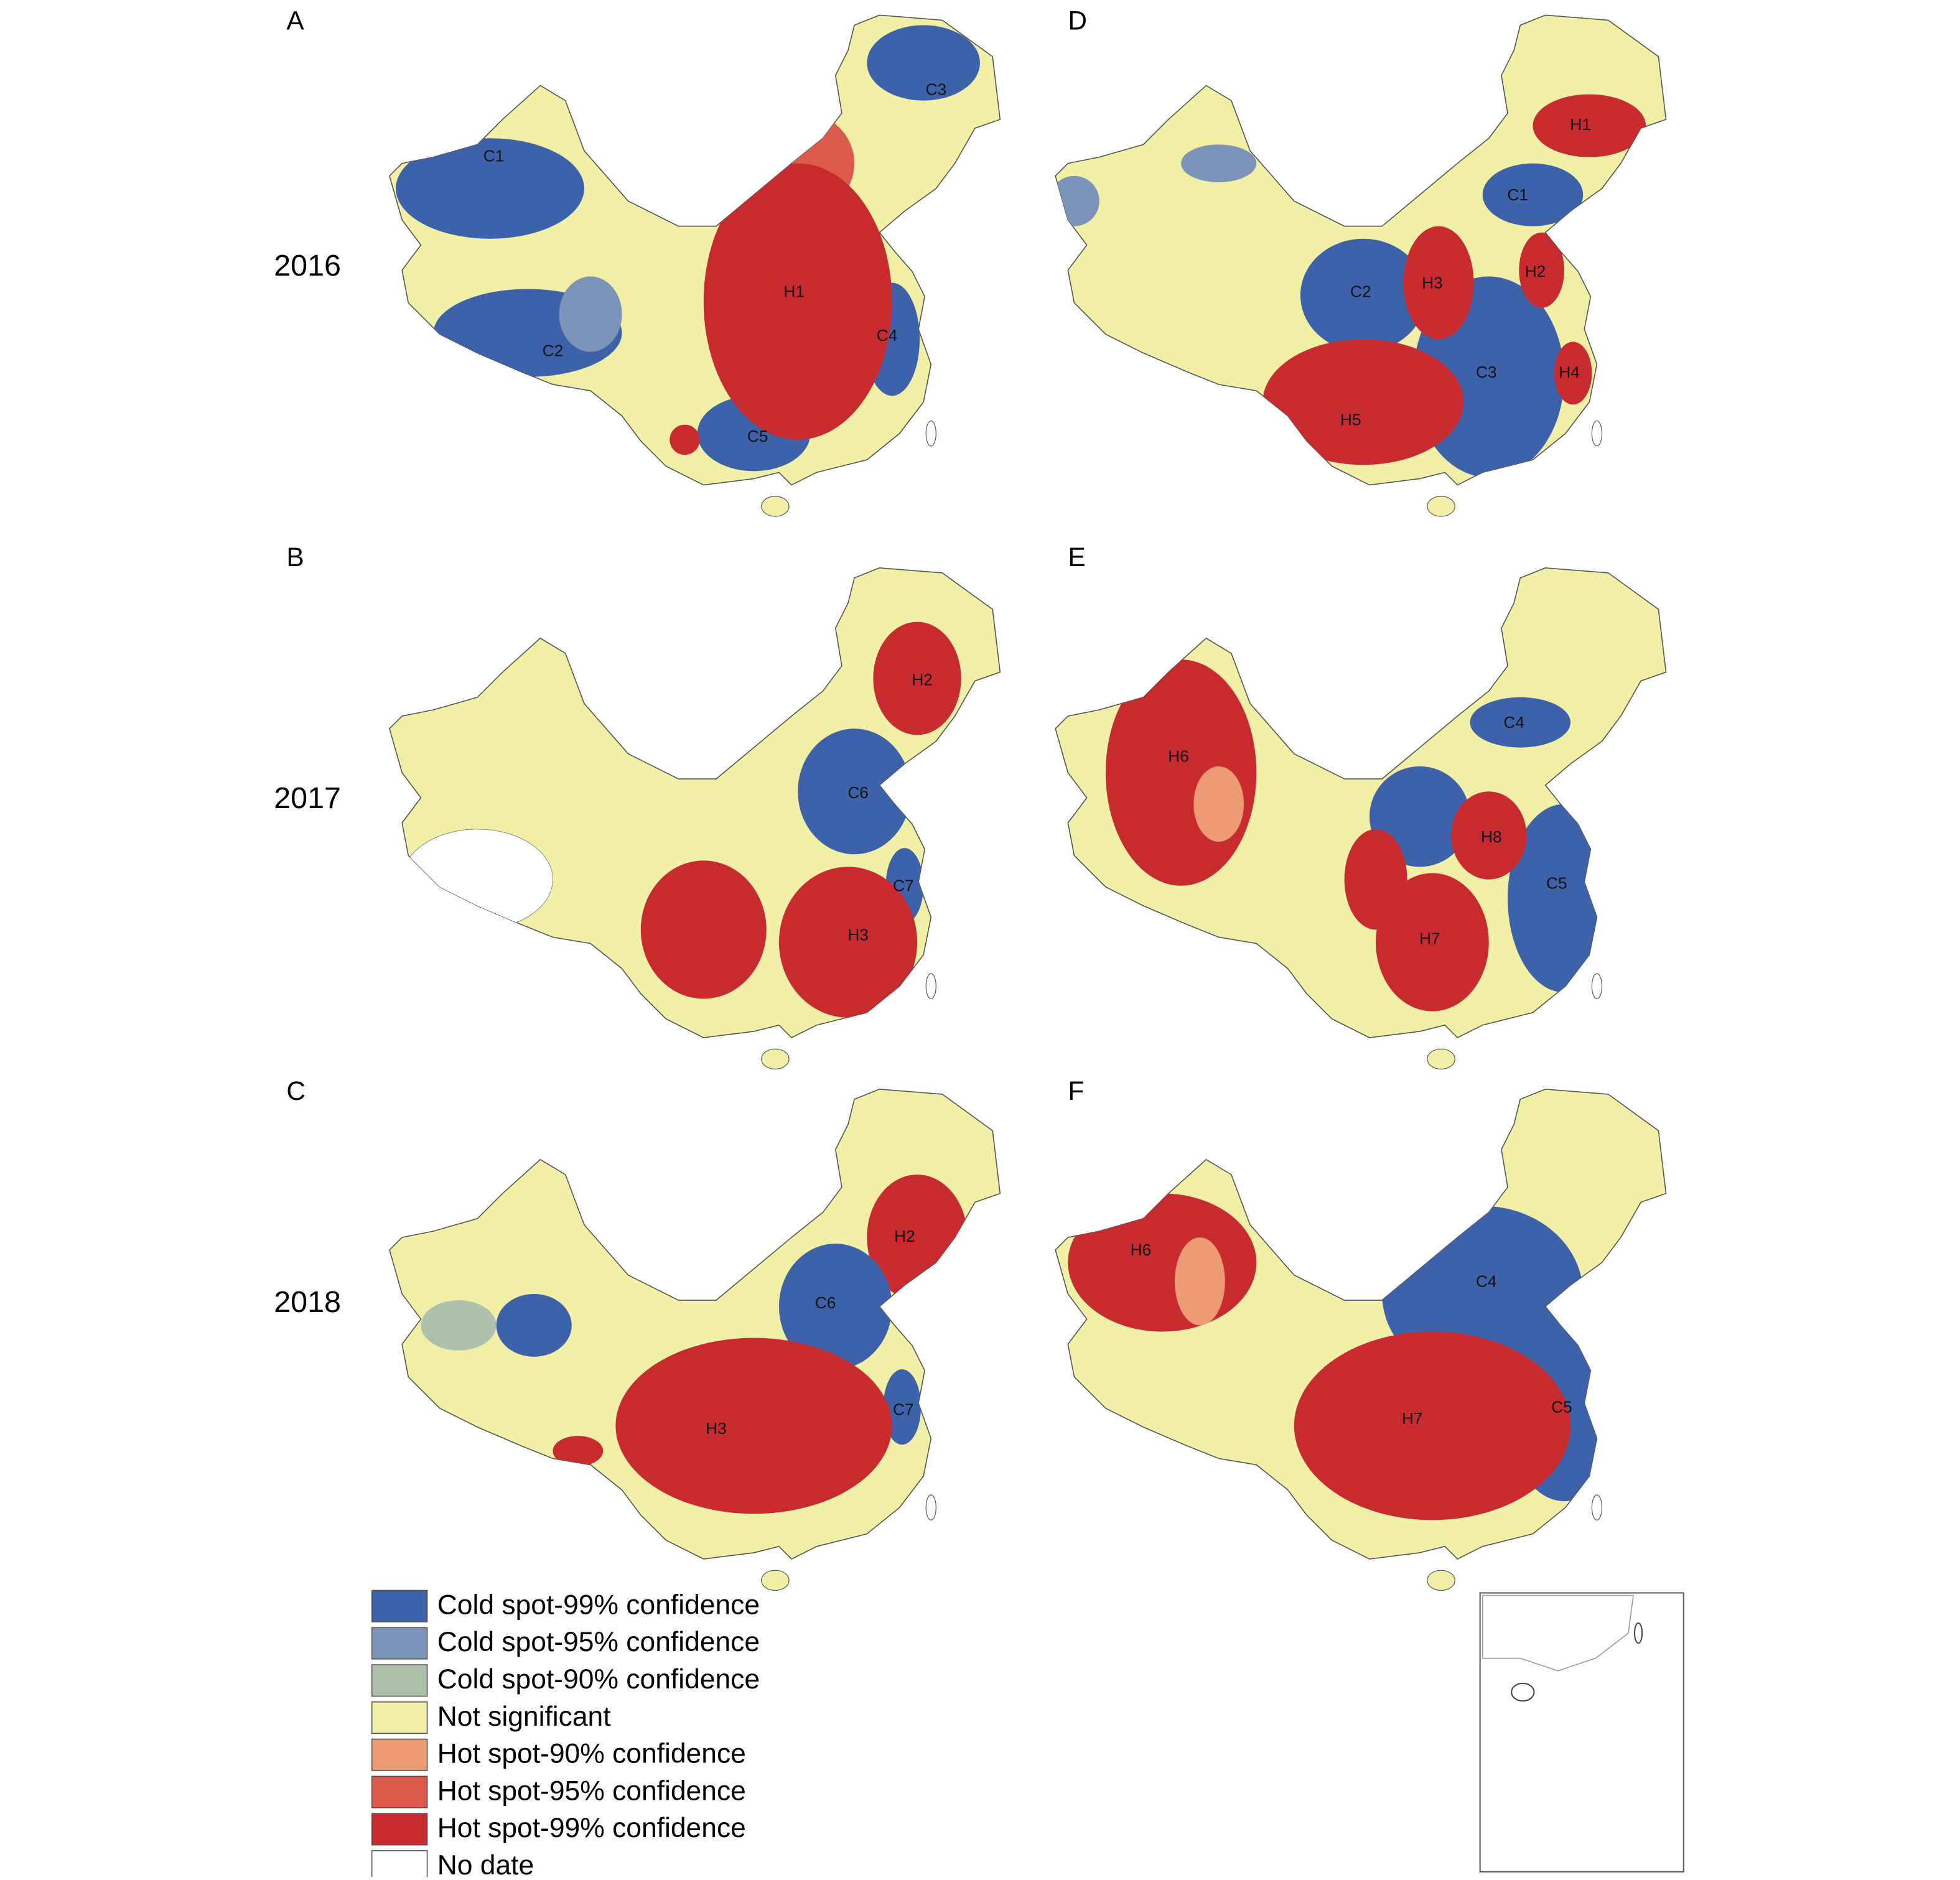 The image size is (1960, 1880). I want to click on legend-label: Cold spot-99% confidence, so click(598, 1604).